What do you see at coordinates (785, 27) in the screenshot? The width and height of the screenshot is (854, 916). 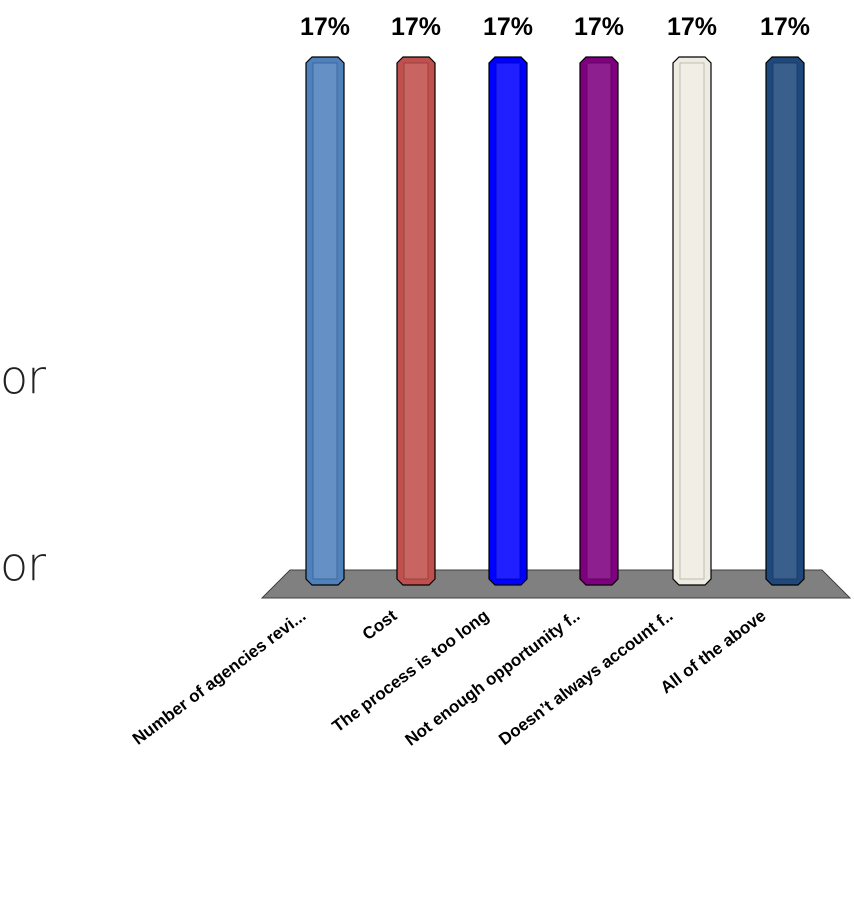 I see `data-label-6: 17%` at bounding box center [785, 27].